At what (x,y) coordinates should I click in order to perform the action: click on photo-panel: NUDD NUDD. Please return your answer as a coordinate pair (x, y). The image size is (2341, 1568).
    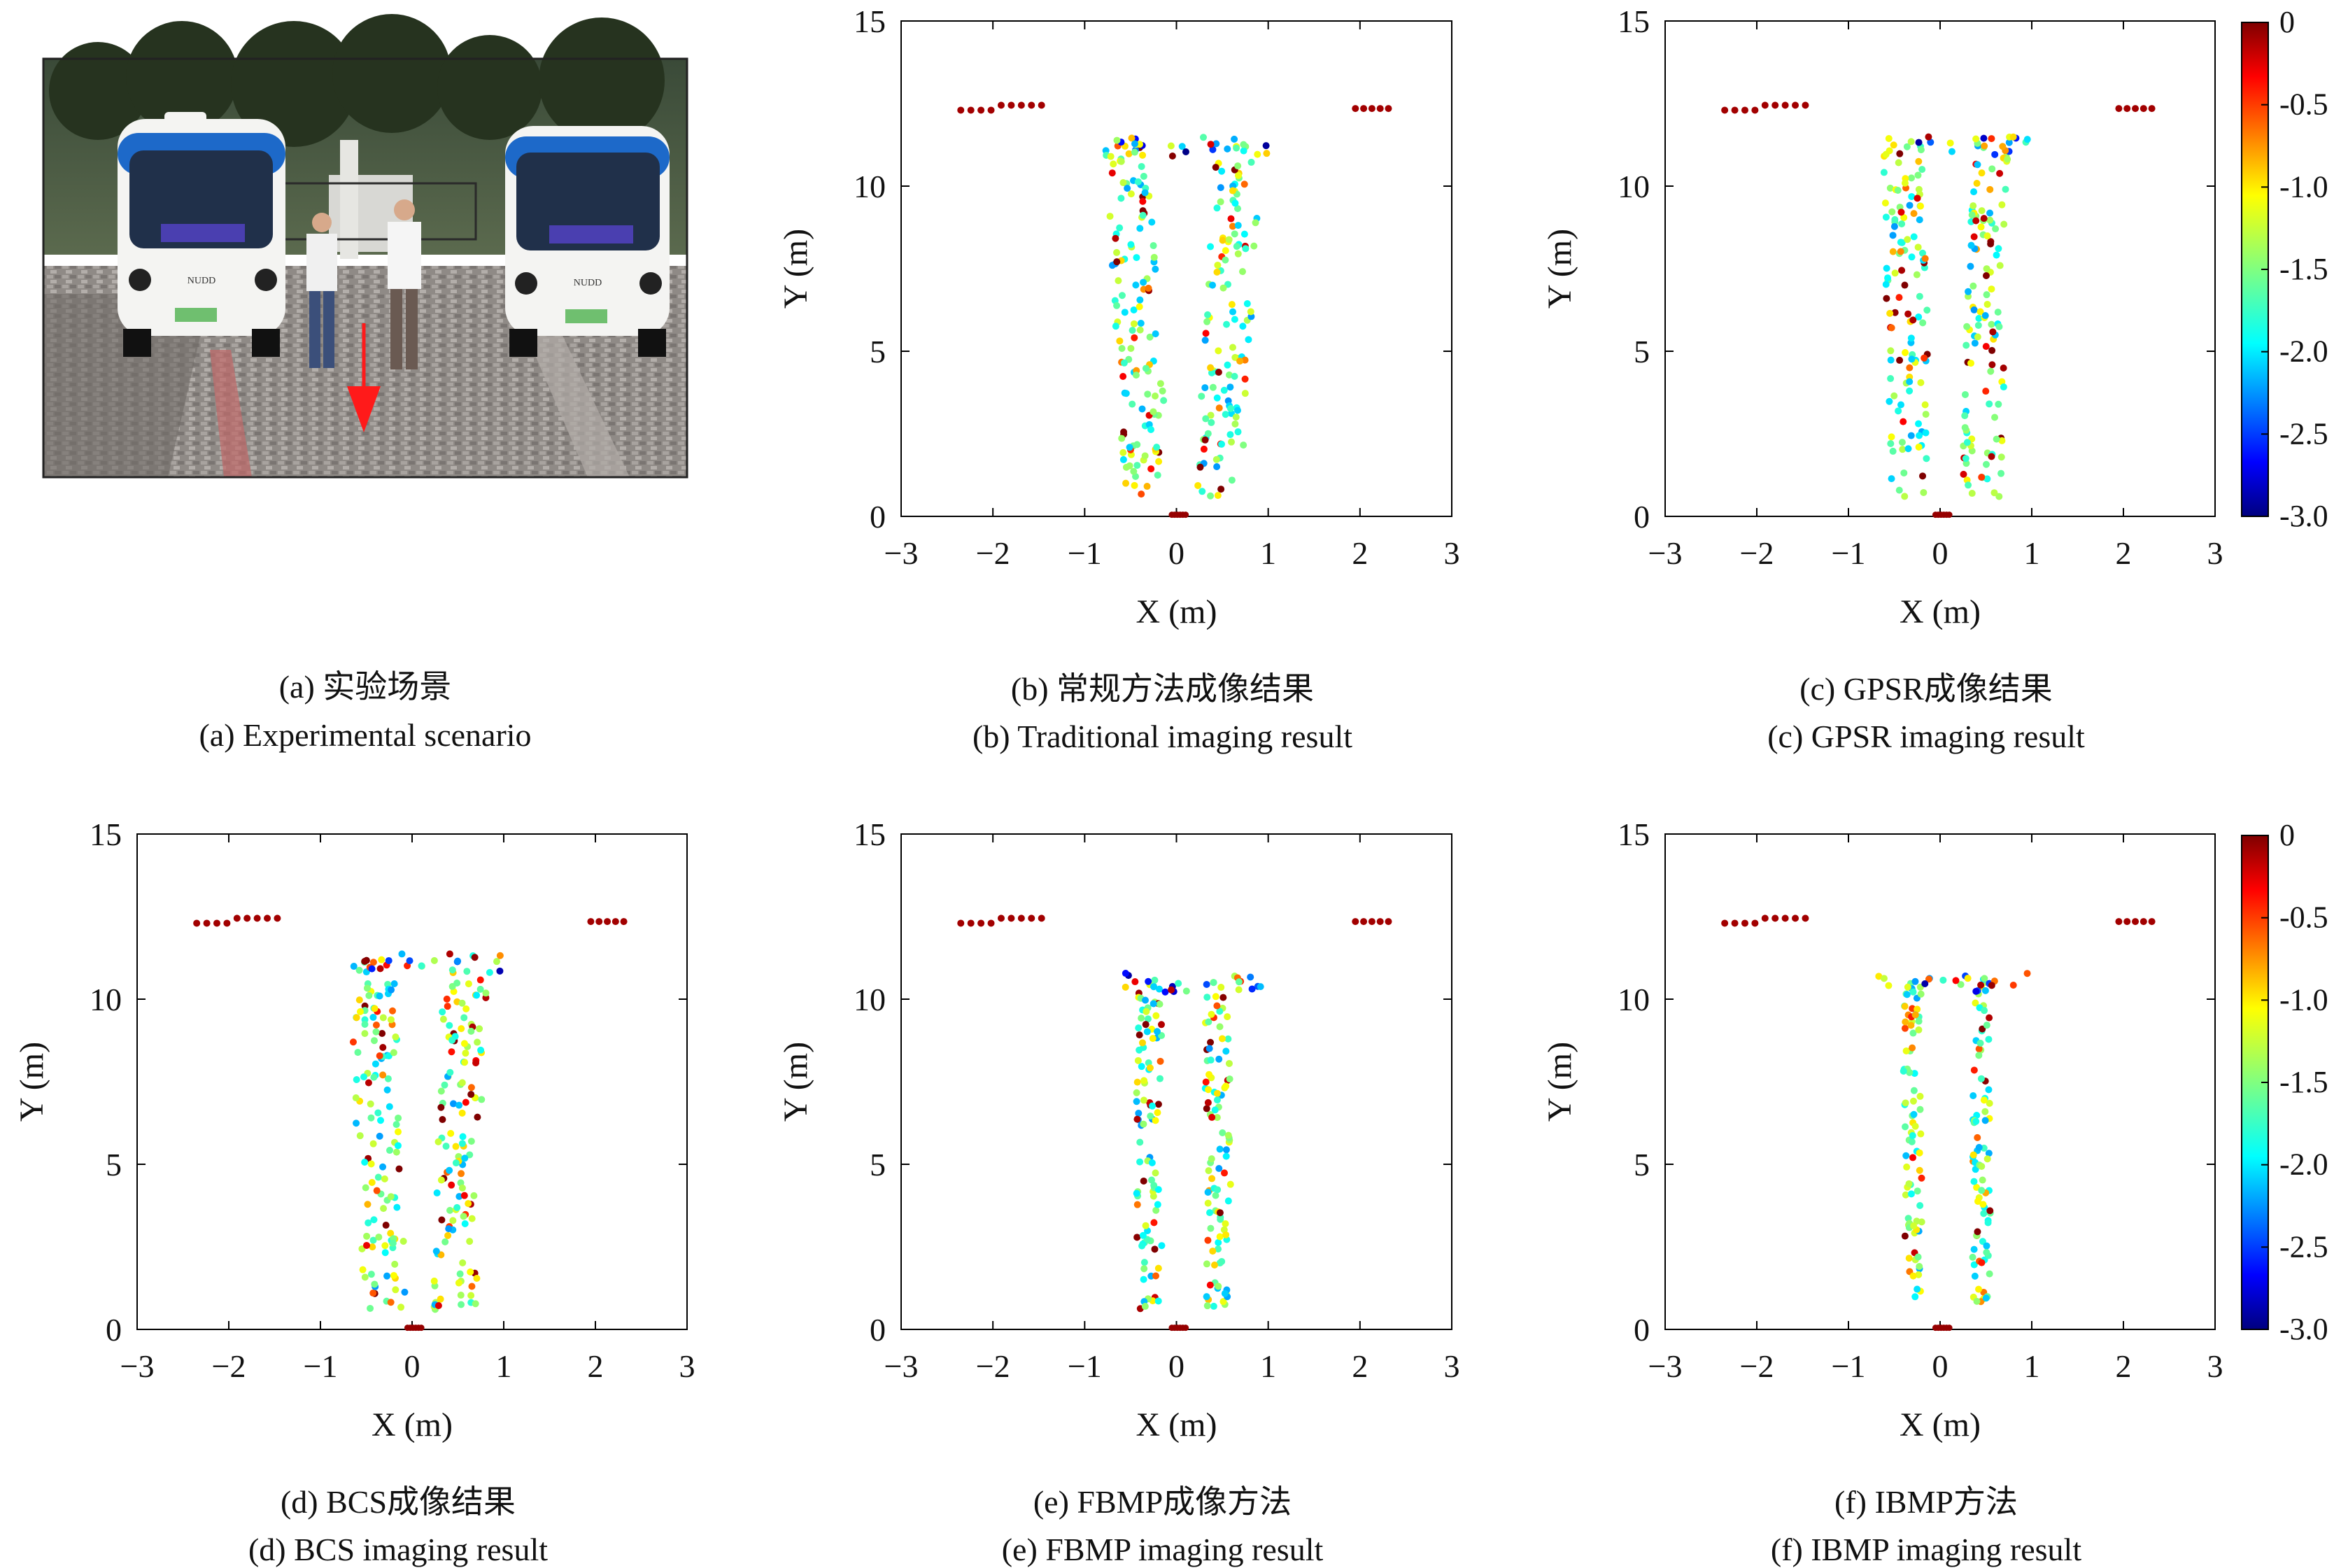
    Looking at the image, I should click on (365, 246).